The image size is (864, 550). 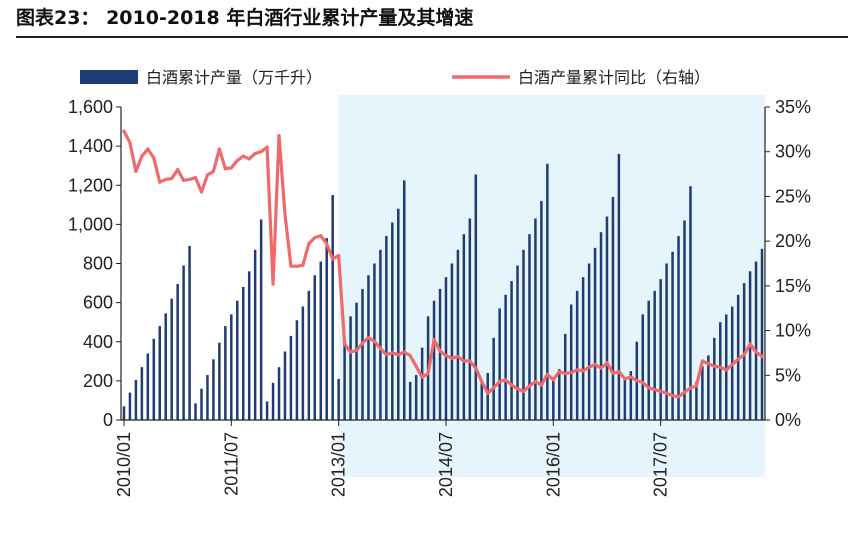 I want to click on left-tick-label-200: 200, so click(x=98, y=381).